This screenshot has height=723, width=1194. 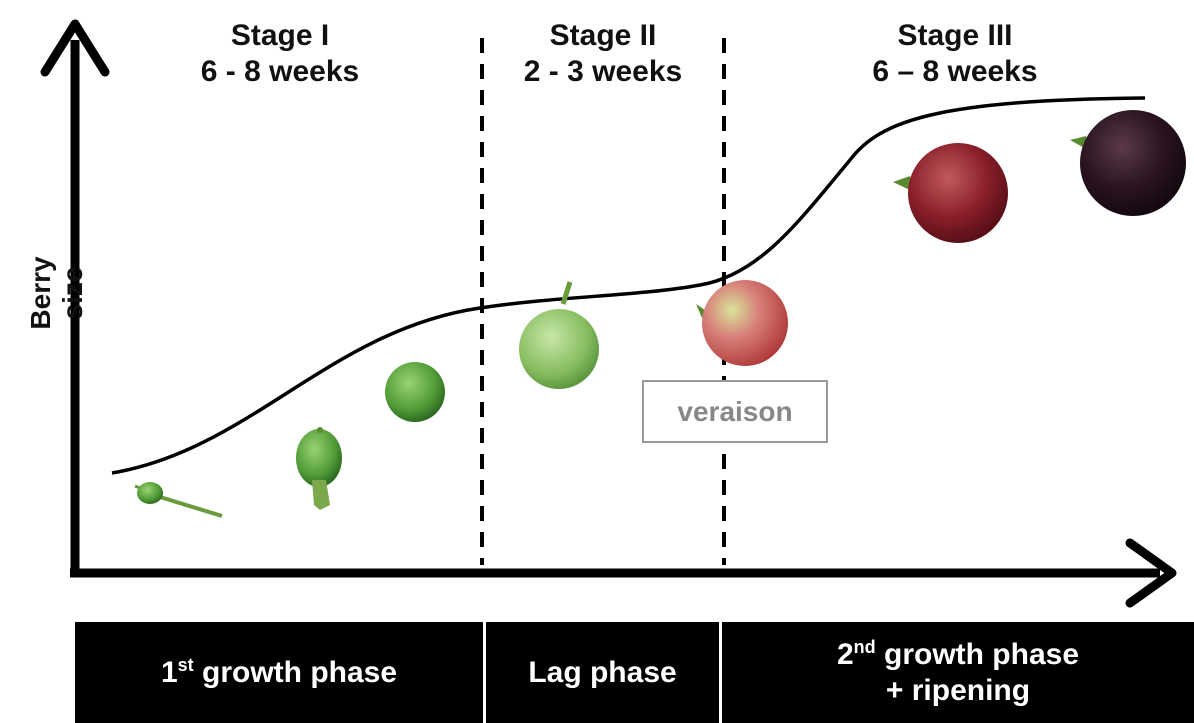 What do you see at coordinates (280, 71) in the screenshot?
I see `stage-1-duration: 6 - 8 weeks` at bounding box center [280, 71].